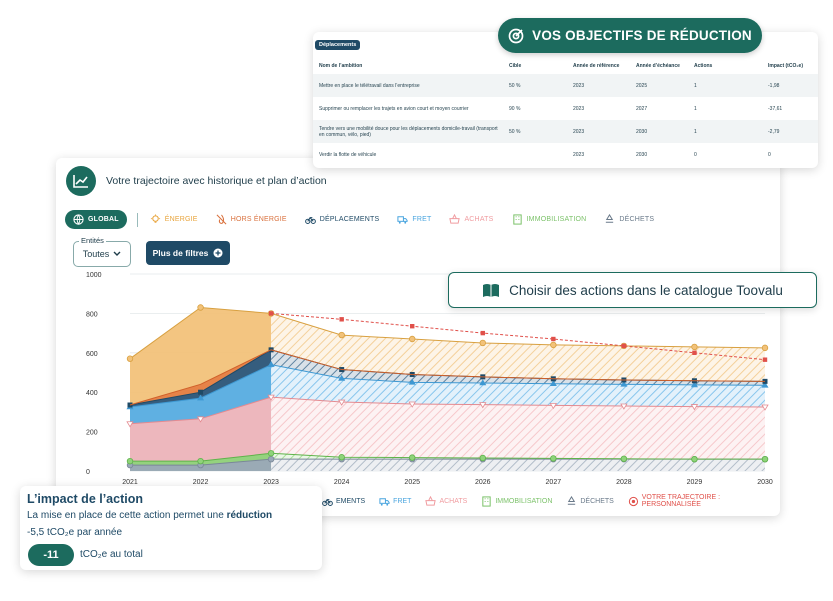 The width and height of the screenshot is (833, 601). Describe the element at coordinates (659, 85) in the screenshot. I see `table-cell: 2025` at that location.